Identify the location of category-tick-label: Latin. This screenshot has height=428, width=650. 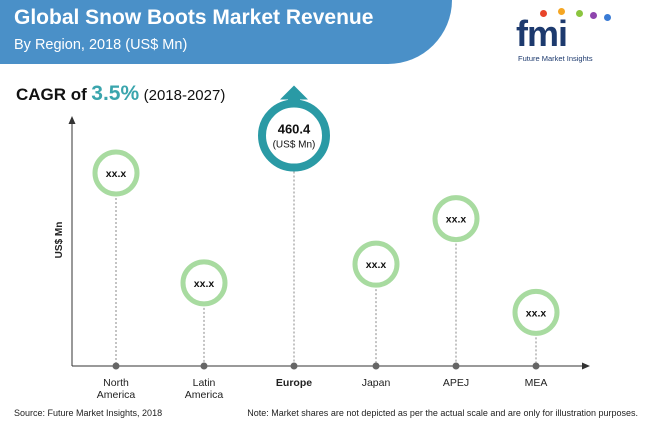
(204, 383).